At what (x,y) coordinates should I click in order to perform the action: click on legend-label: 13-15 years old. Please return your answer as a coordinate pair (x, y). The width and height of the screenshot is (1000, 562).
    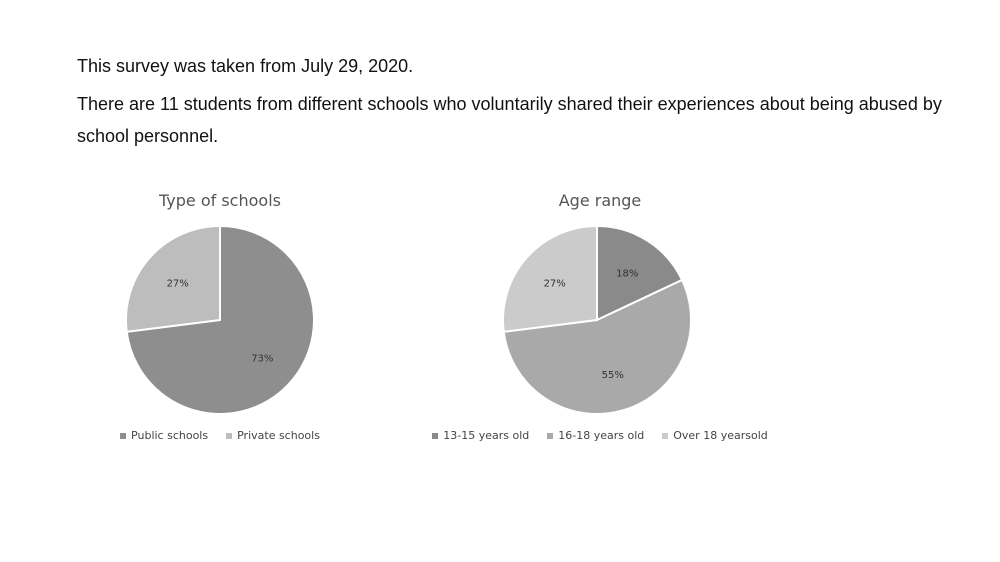
    Looking at the image, I should click on (486, 435).